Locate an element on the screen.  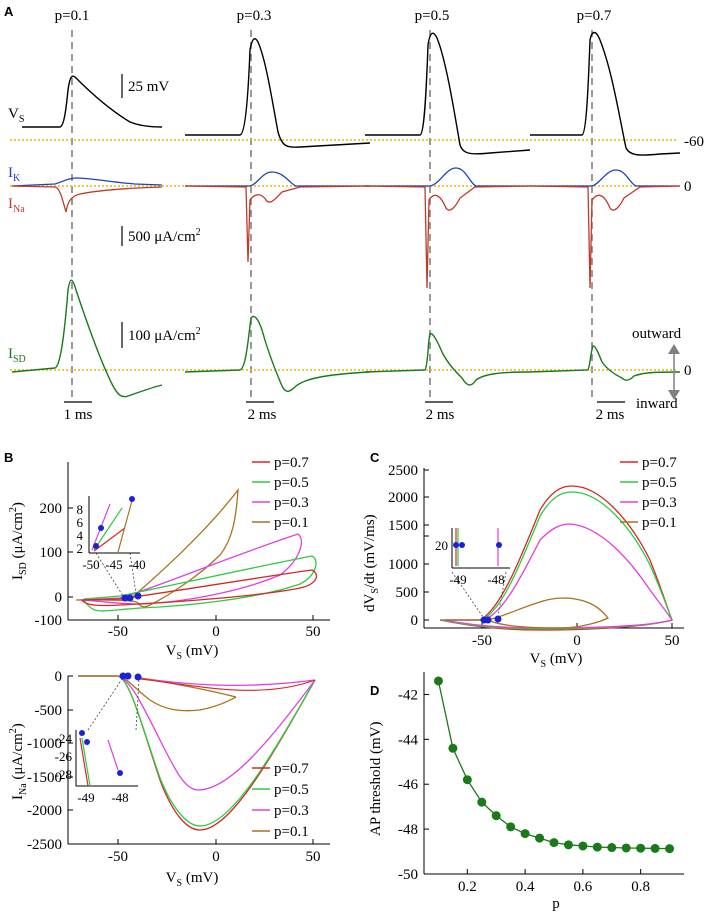
b-top-ytick: -100 is located at coordinates (49, 621).